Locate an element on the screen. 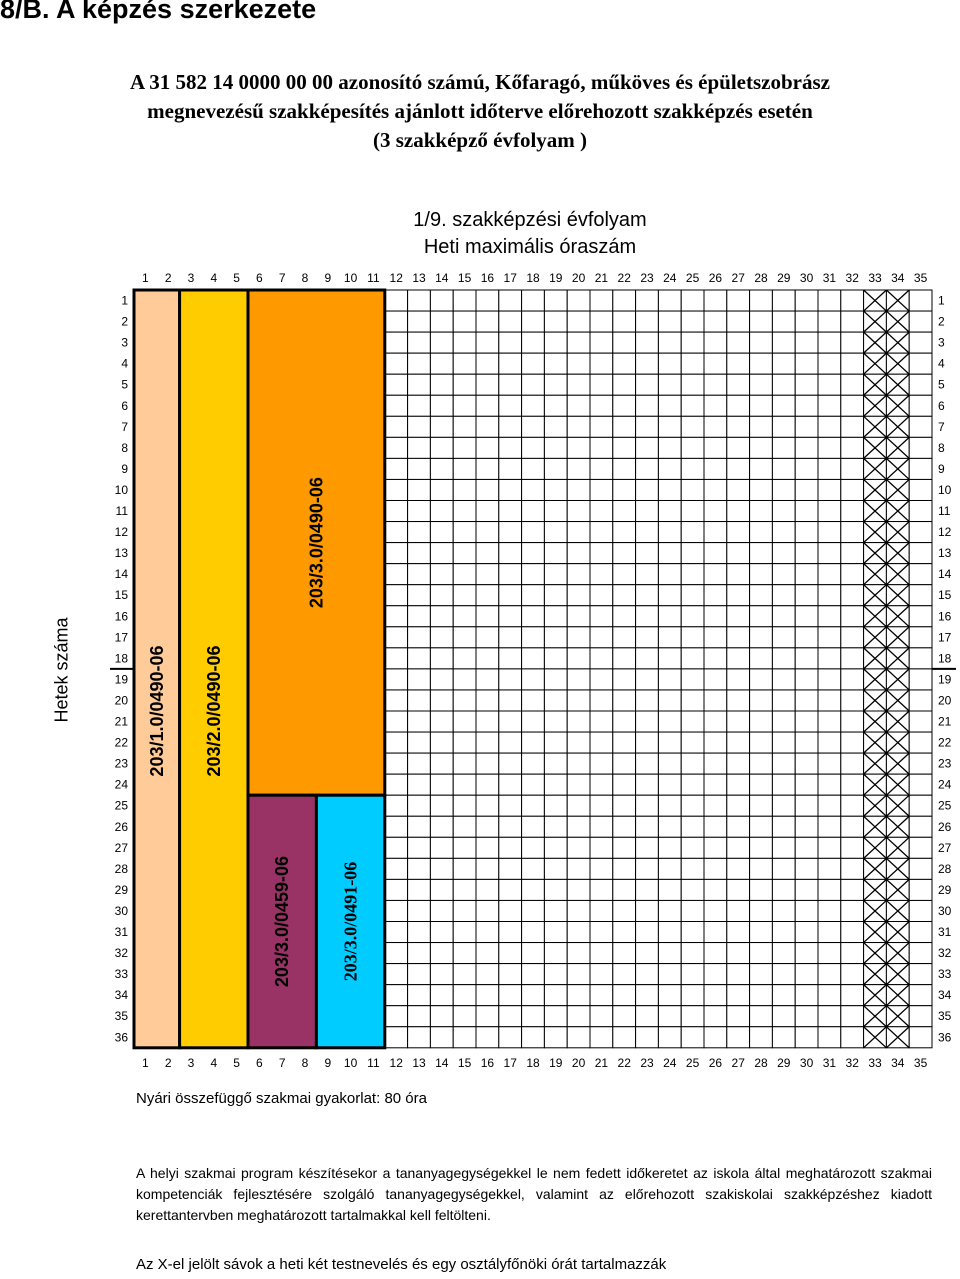  row-number: 5 is located at coordinates (941, 385).